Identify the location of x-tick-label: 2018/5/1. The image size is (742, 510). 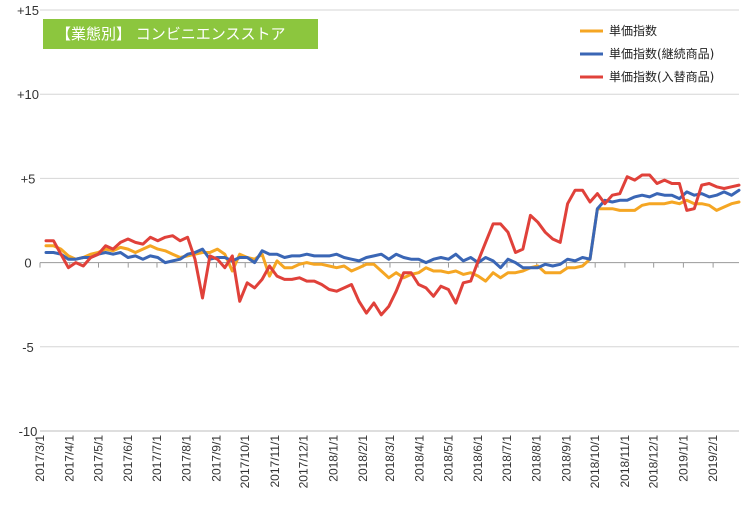
(448, 458).